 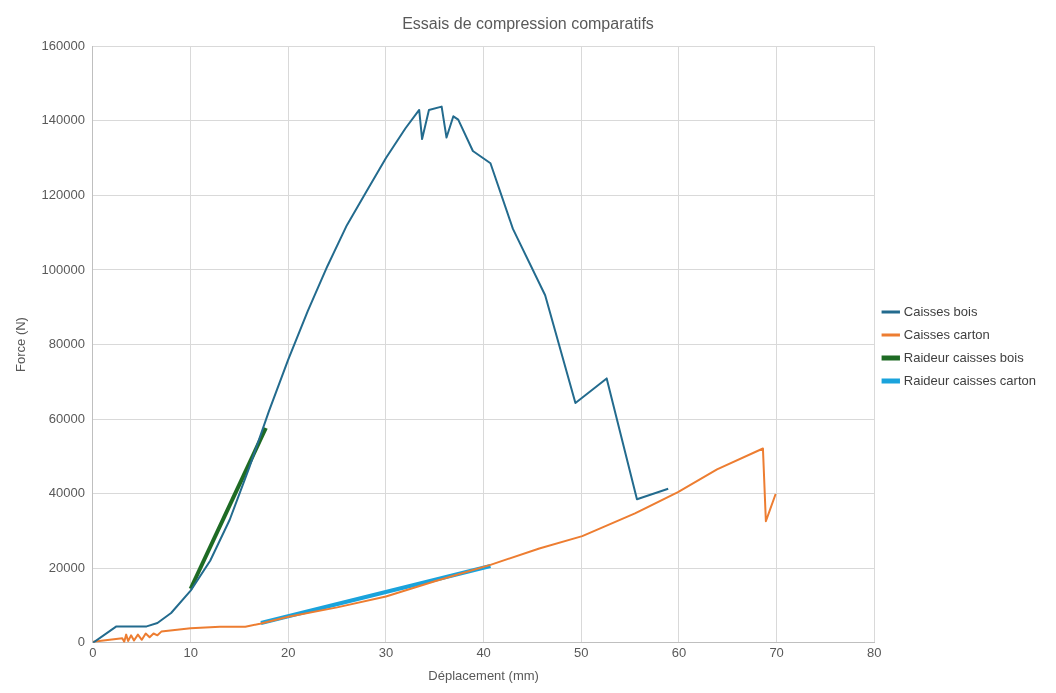 What do you see at coordinates (63, 45) in the screenshot?
I see `y-tick-label: 160000` at bounding box center [63, 45].